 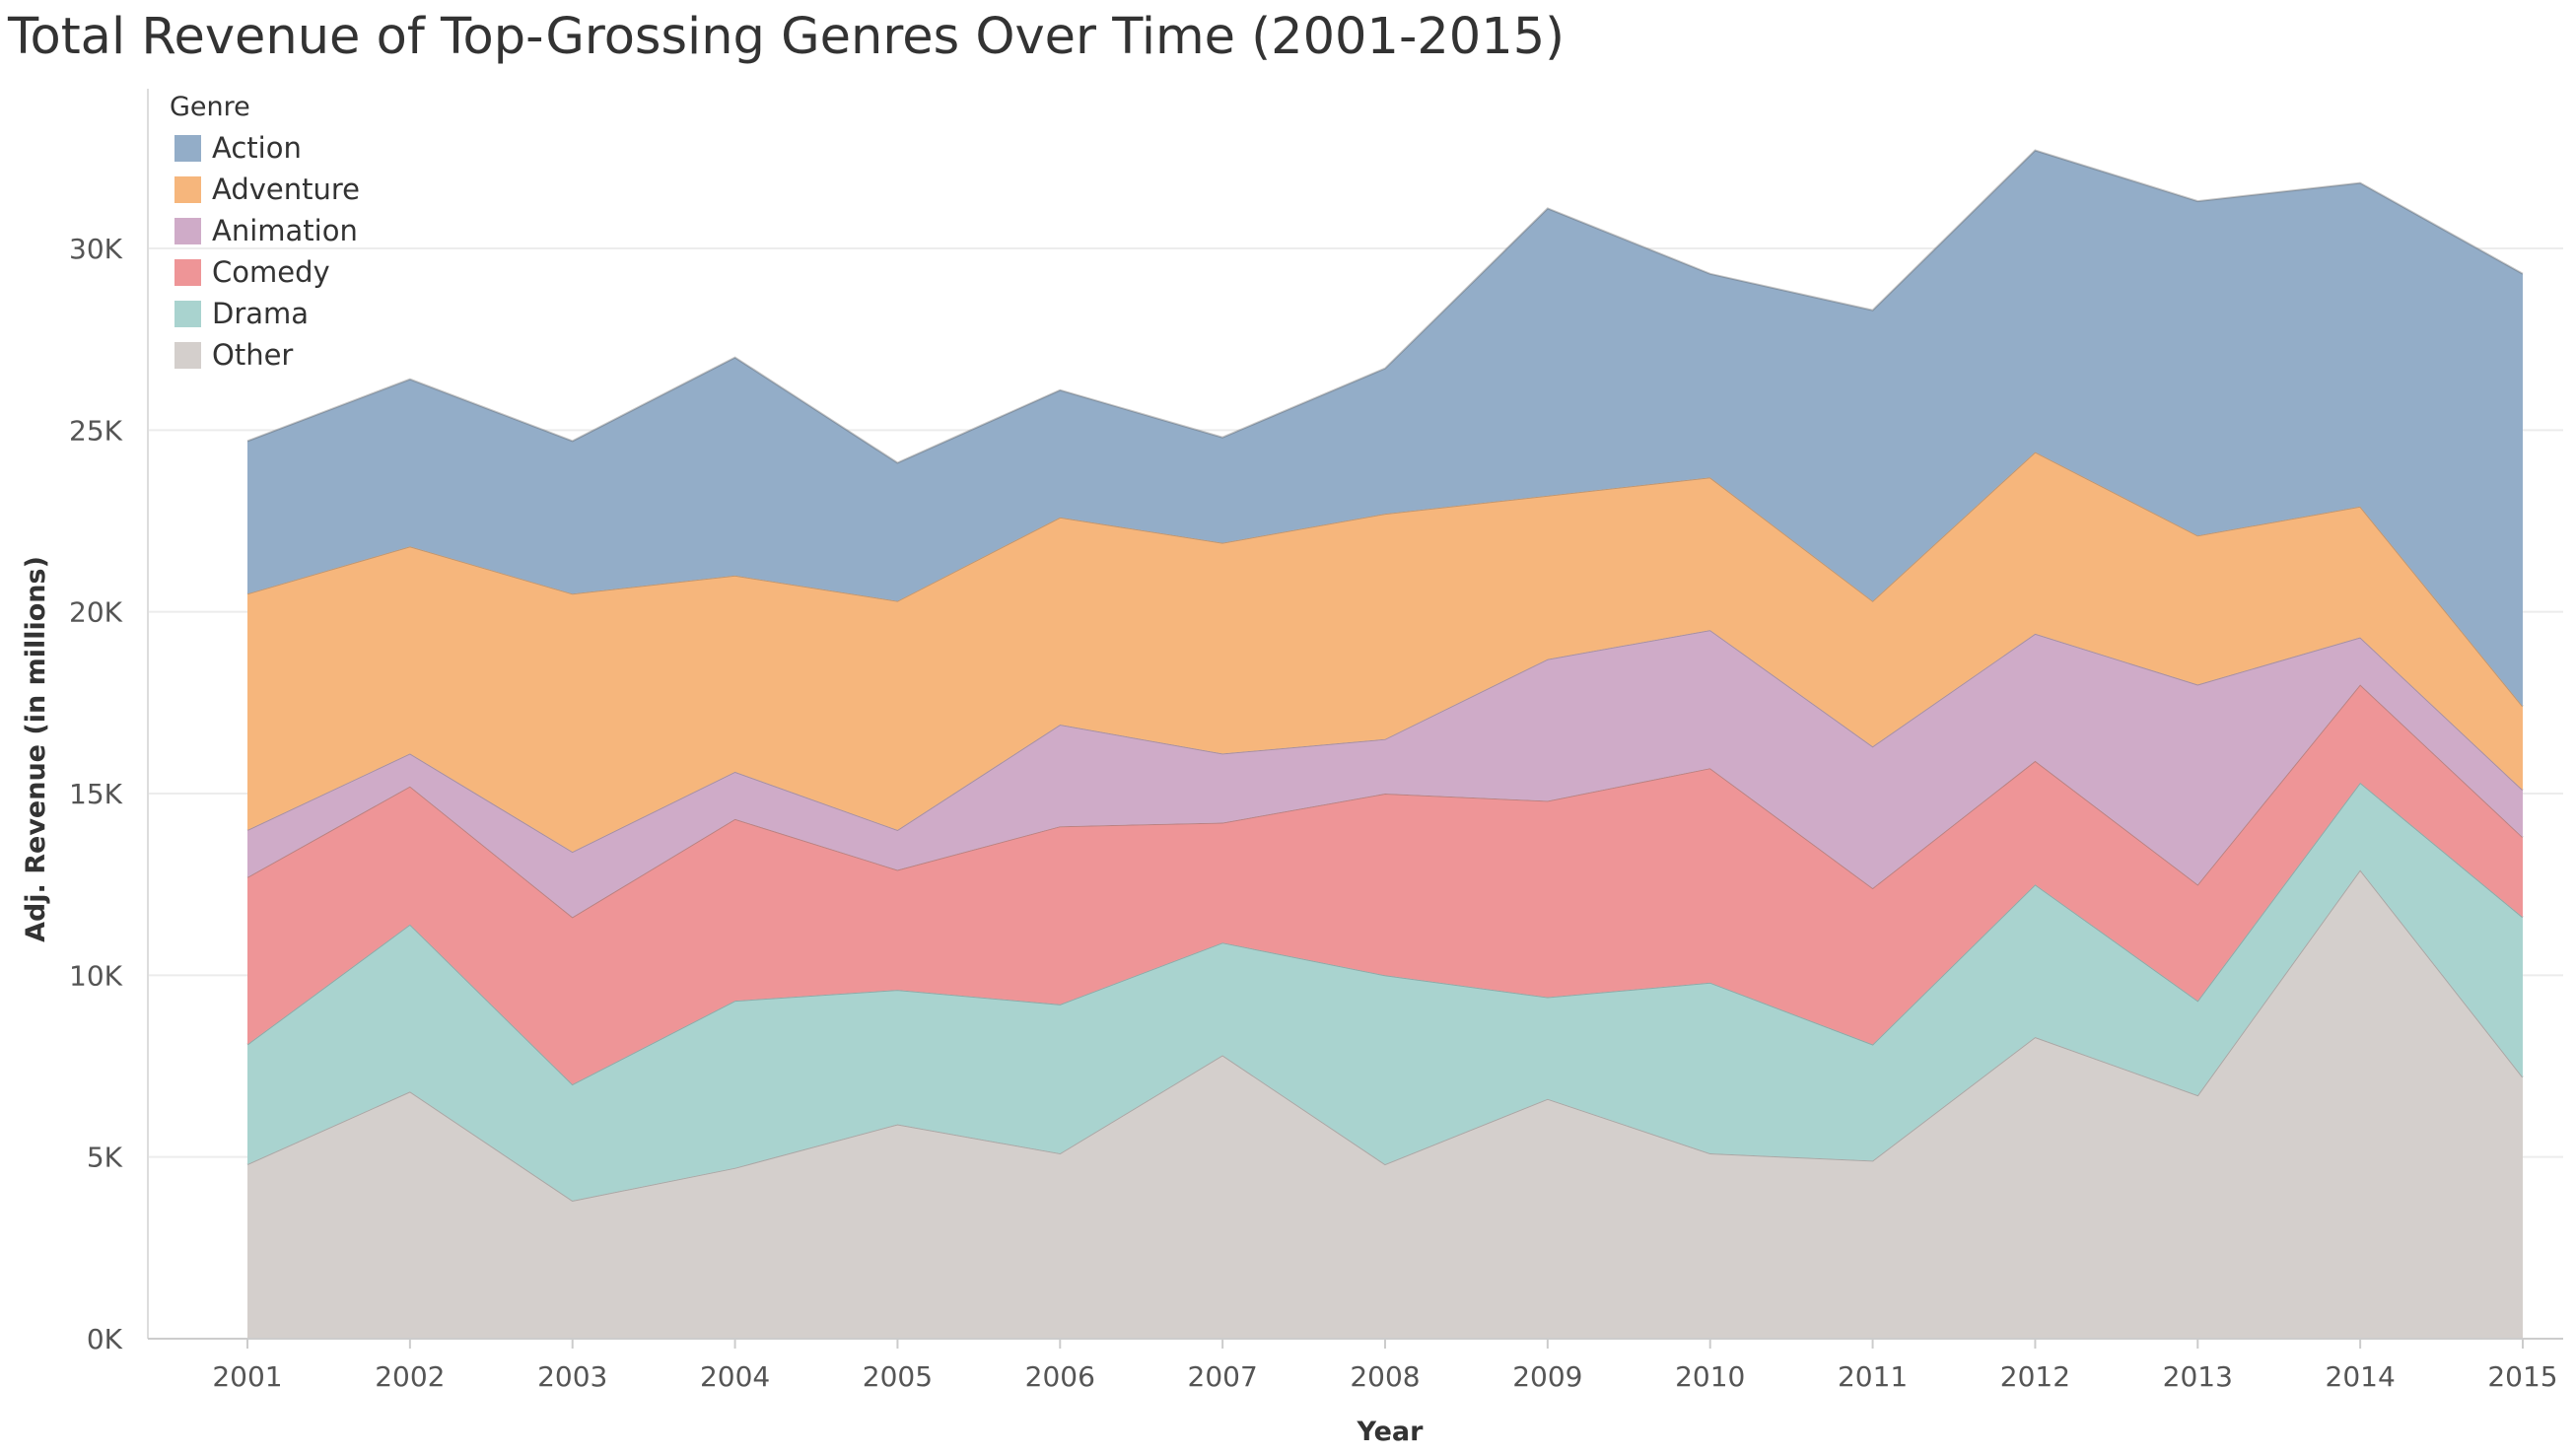 What do you see at coordinates (257, 148) in the screenshot?
I see `legend-label-action: Action` at bounding box center [257, 148].